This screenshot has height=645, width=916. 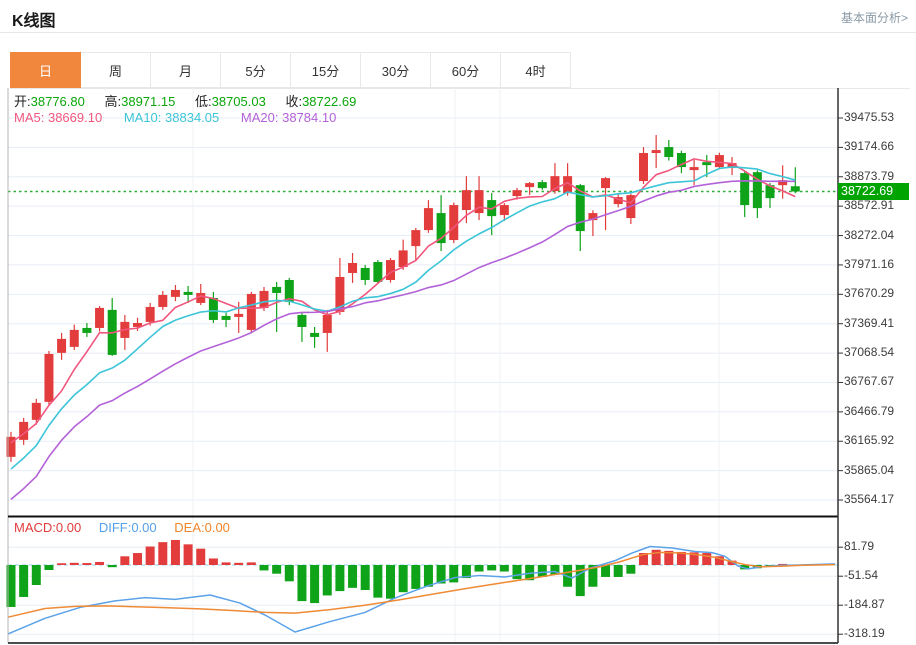 I want to click on y-axis-label: 38572.91, so click(x=869, y=205).